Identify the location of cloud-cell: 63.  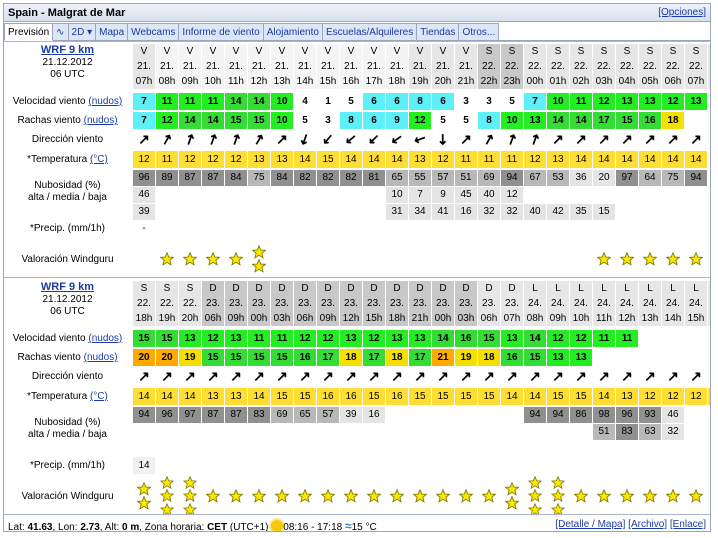
(650, 432).